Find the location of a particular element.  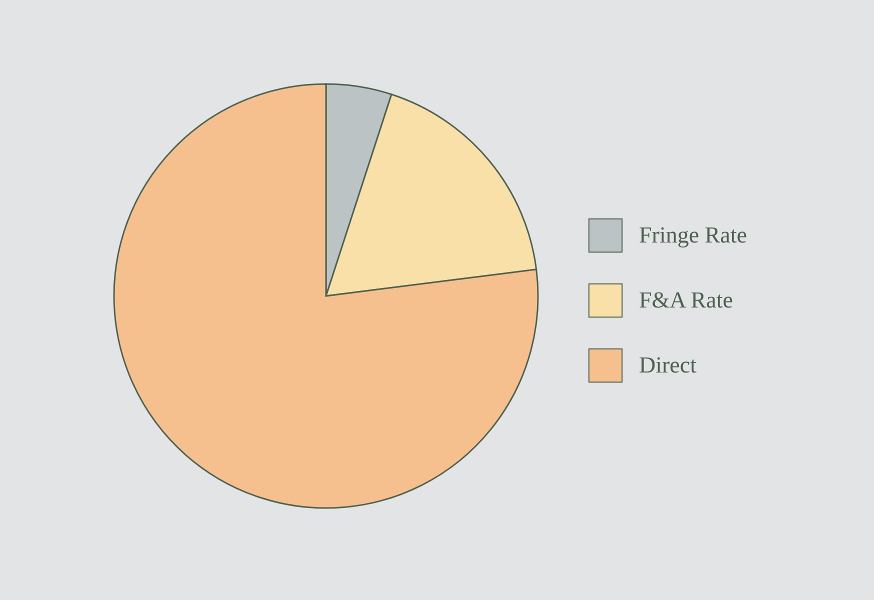

legend-label: F&A Rate is located at coordinates (686, 300).